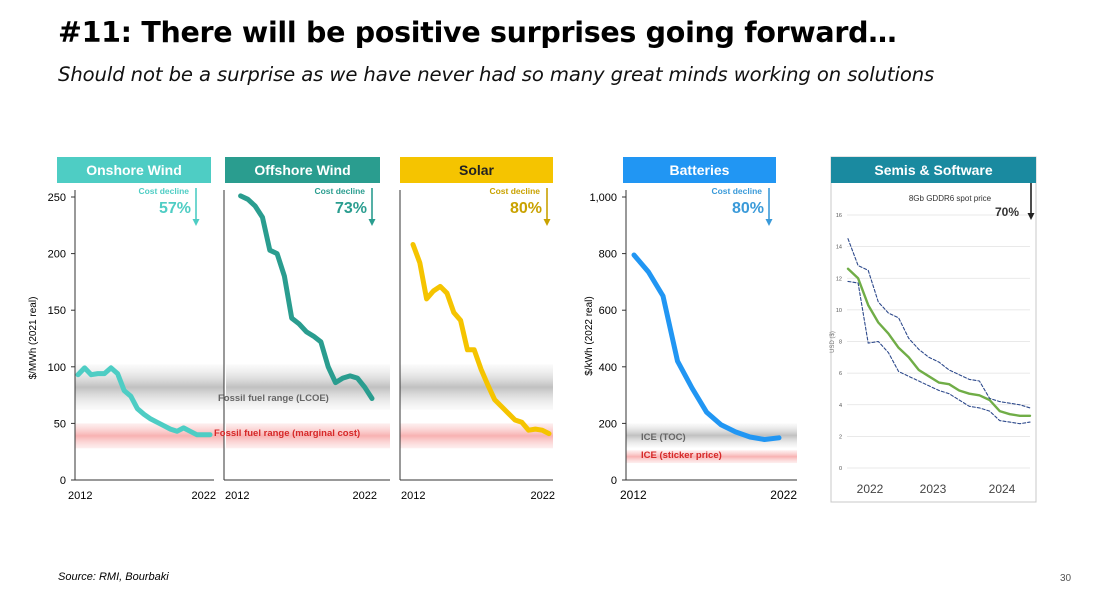  I want to click on y-tick-label: 8, so click(840, 343).